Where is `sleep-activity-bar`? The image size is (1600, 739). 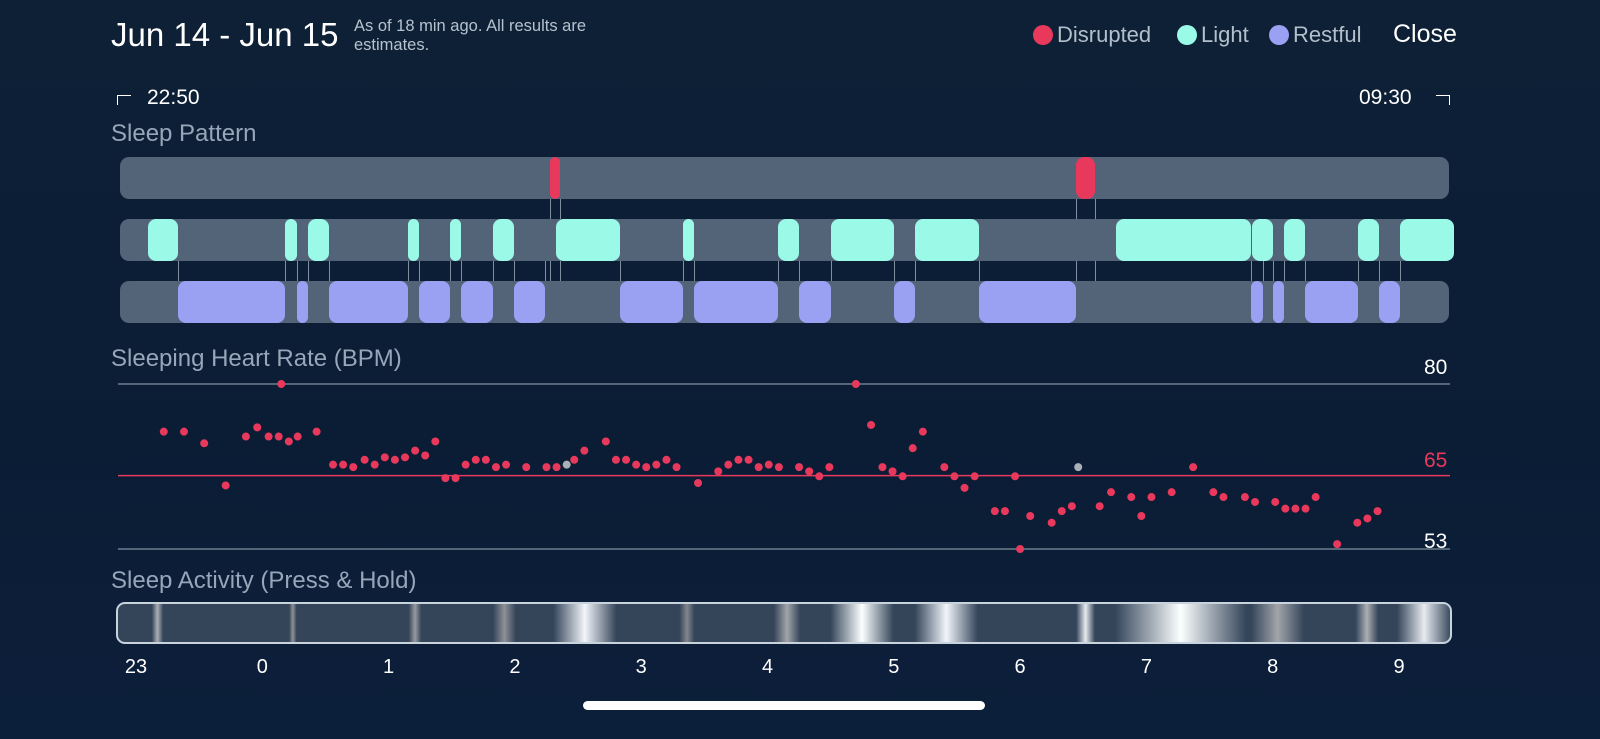 sleep-activity-bar is located at coordinates (784, 623).